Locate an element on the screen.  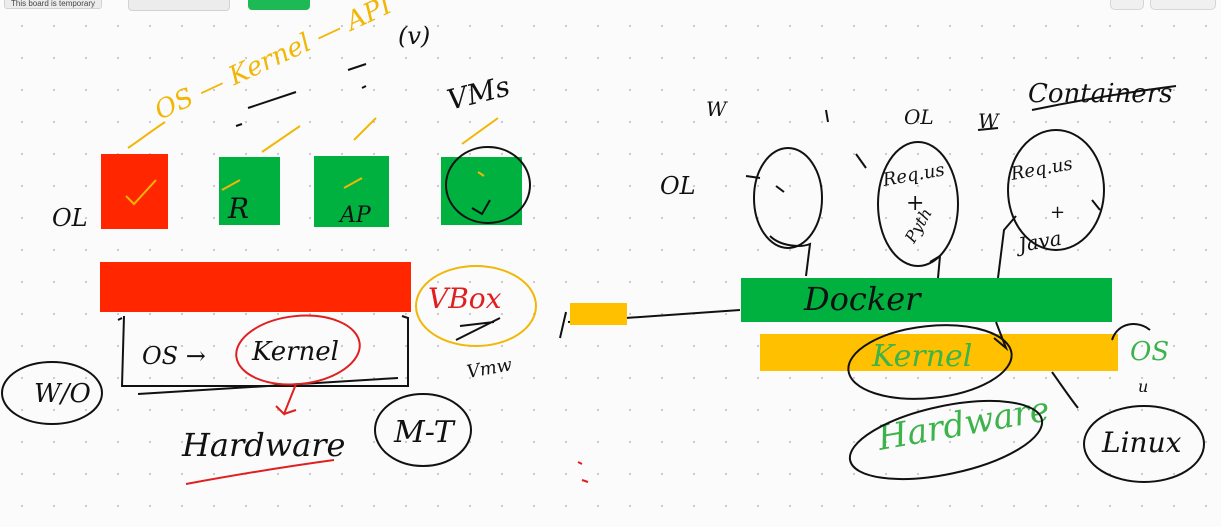
share-button is located at coordinates (279, 5).